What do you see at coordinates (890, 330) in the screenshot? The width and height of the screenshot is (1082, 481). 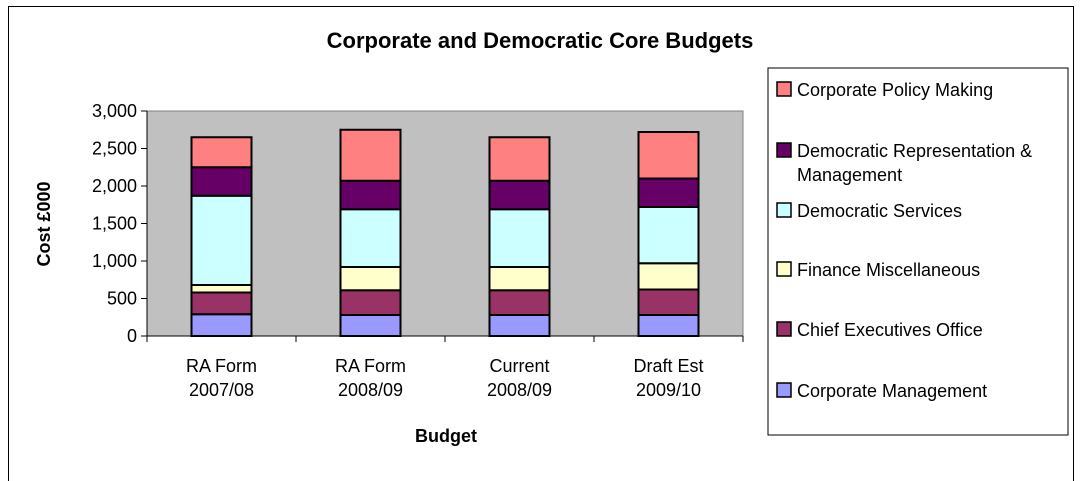 I see `legend-label: Chief Executives Office` at bounding box center [890, 330].